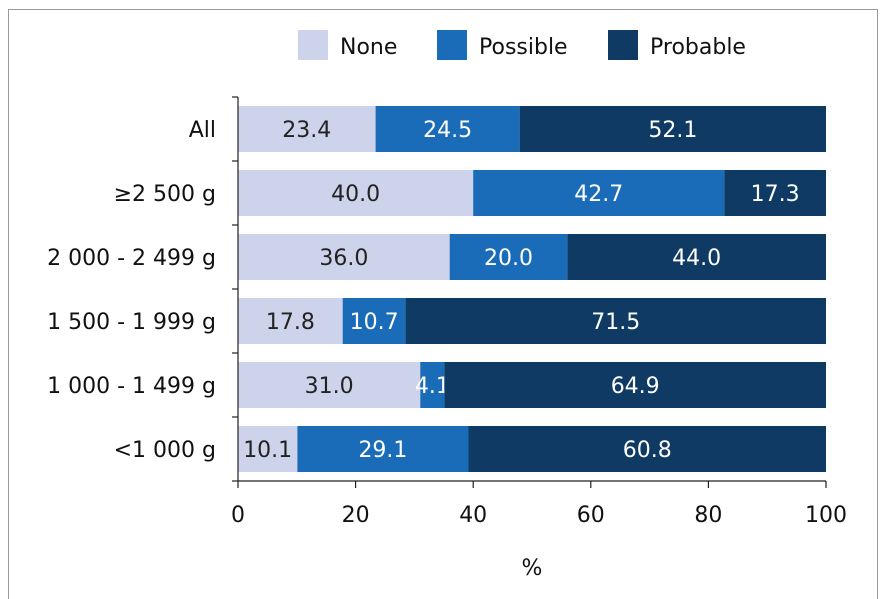 This screenshot has height=599, width=882. I want to click on data-label: 23.4, so click(306, 130).